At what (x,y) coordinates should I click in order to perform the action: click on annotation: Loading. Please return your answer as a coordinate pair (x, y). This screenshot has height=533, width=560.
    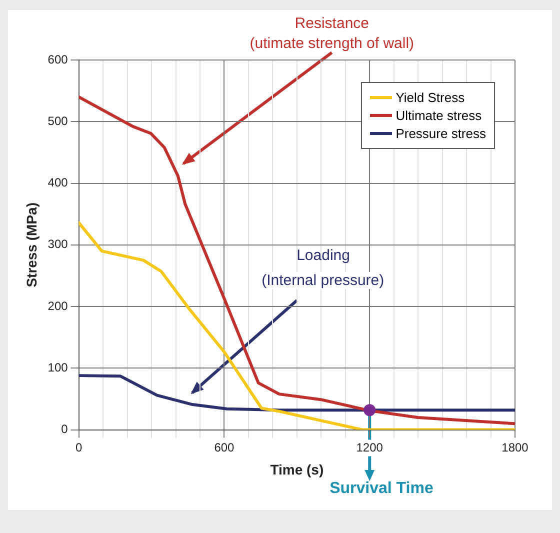
    Looking at the image, I should click on (323, 255).